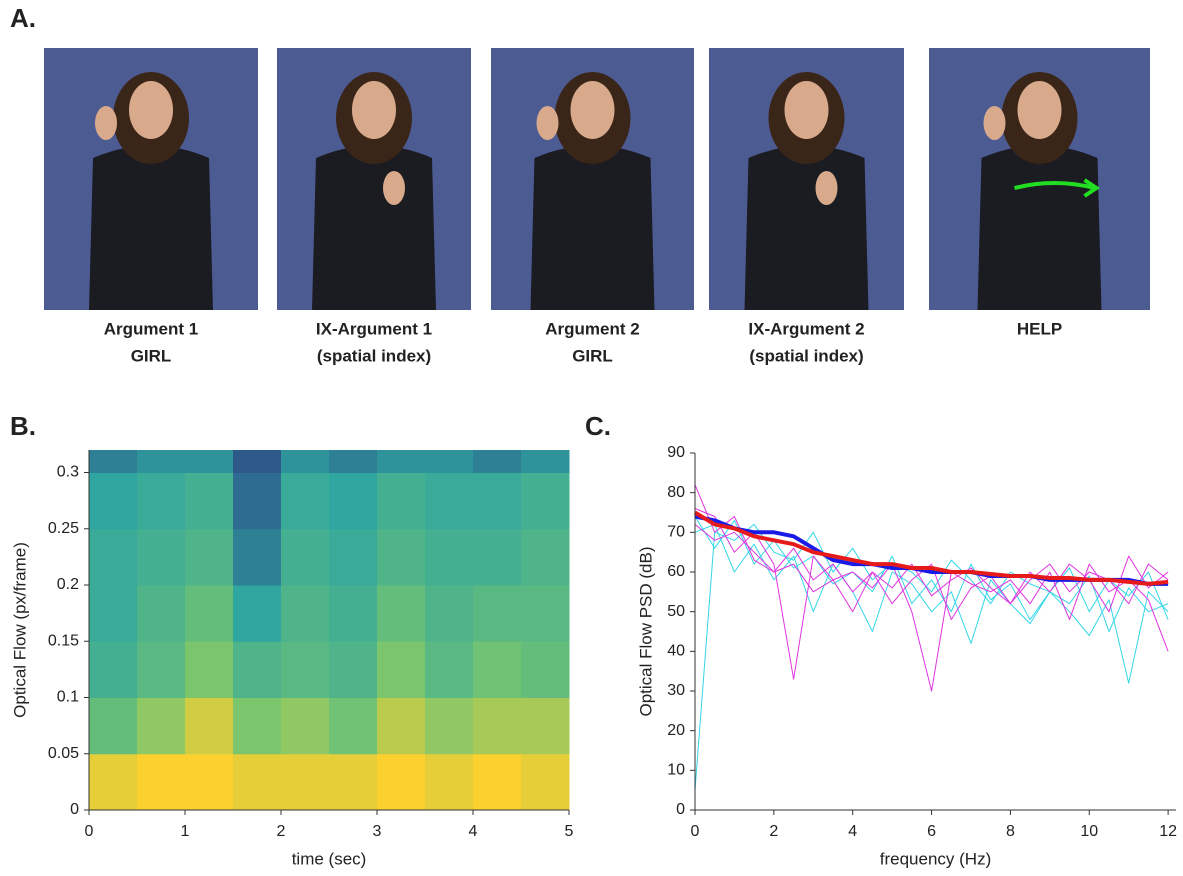  What do you see at coordinates (676, 452) in the screenshot?
I see `y-tick-label: 90` at bounding box center [676, 452].